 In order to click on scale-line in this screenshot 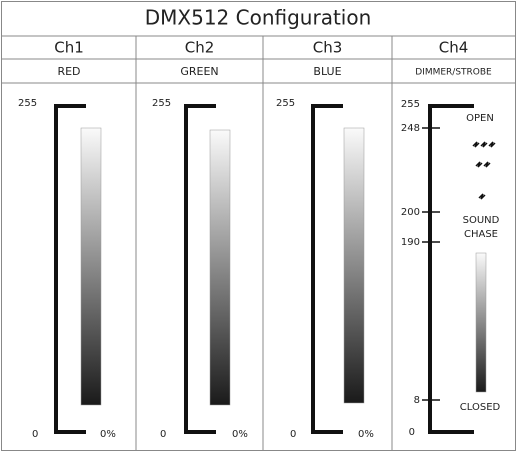, I will do `click(451, 269)`.